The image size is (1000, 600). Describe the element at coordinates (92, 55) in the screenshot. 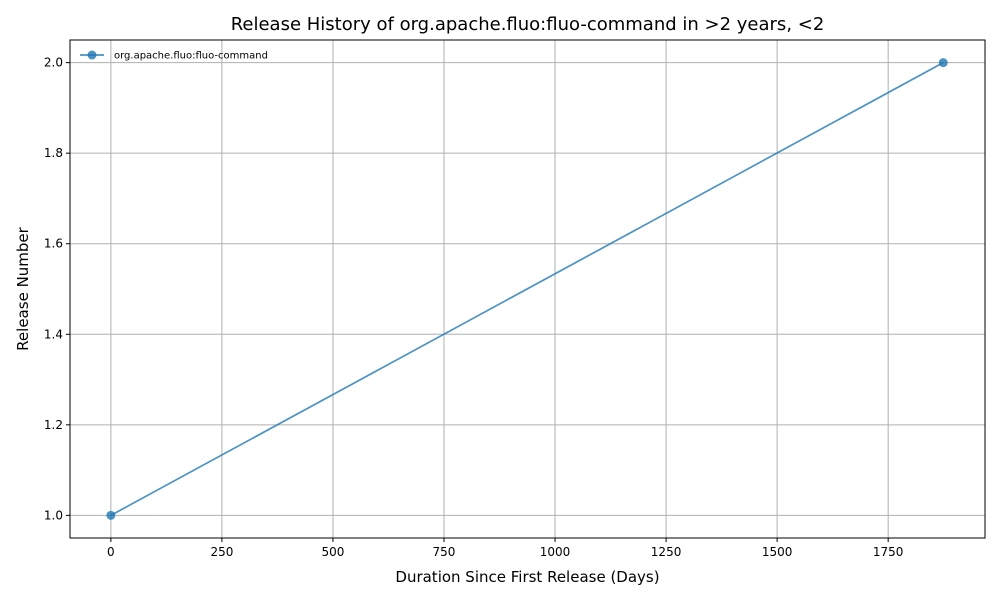

I see `legend-marker` at that location.